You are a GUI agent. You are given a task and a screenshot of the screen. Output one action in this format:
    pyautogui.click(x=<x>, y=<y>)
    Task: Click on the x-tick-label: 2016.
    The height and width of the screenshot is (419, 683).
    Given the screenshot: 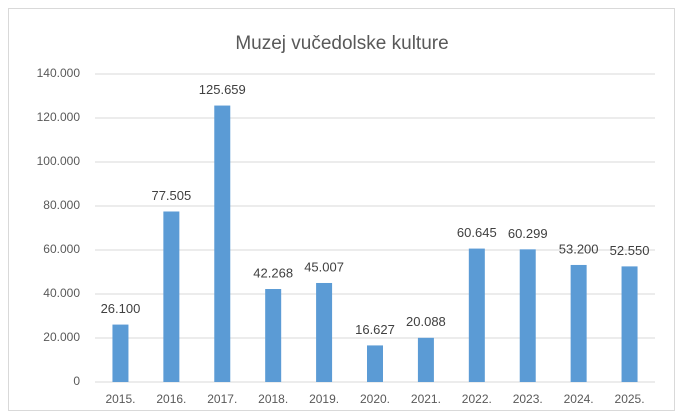 What is the action you would take?
    pyautogui.click(x=171, y=399)
    